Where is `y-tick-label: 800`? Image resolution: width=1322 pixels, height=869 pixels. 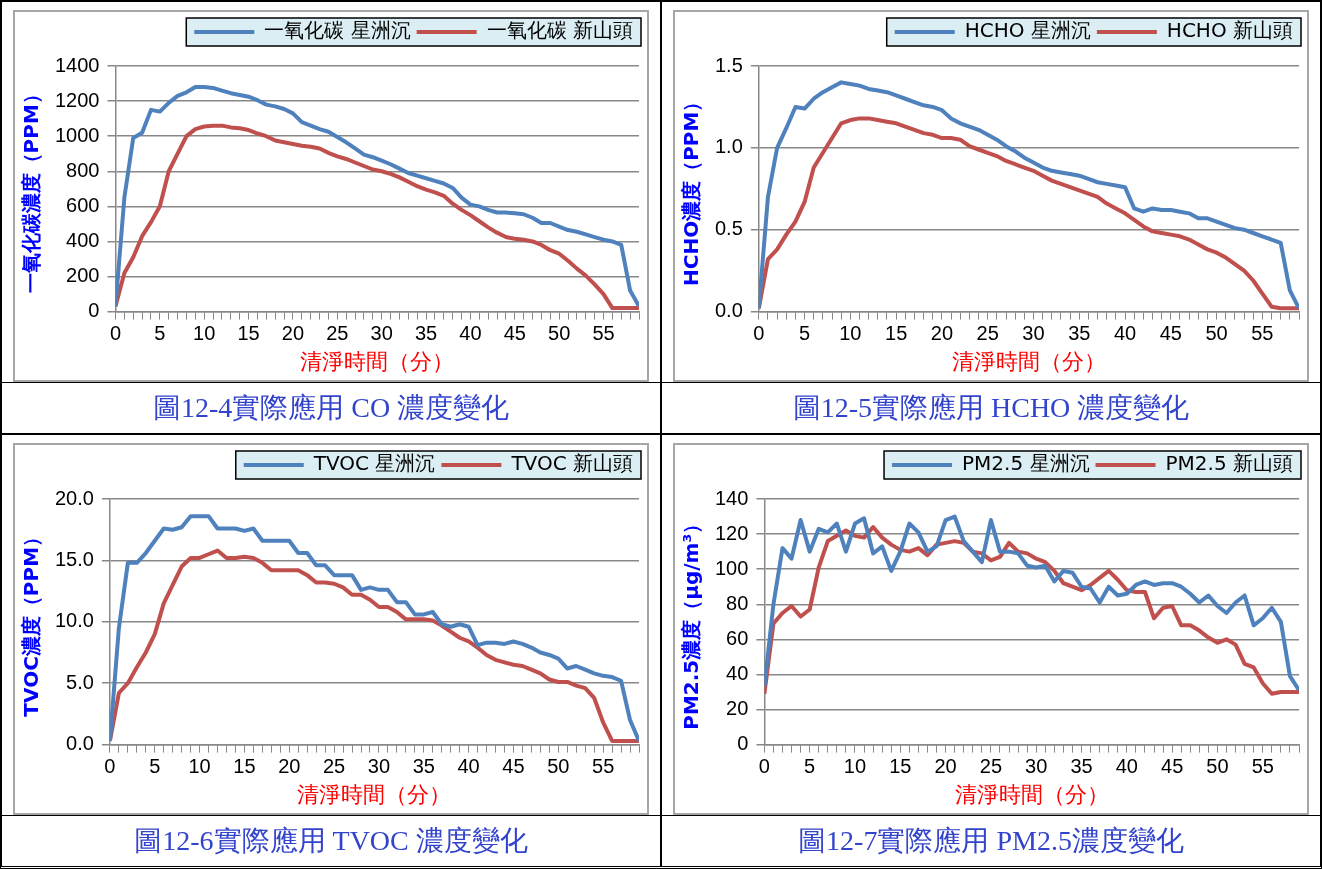
y-tick-label: 800 is located at coordinates (83, 169).